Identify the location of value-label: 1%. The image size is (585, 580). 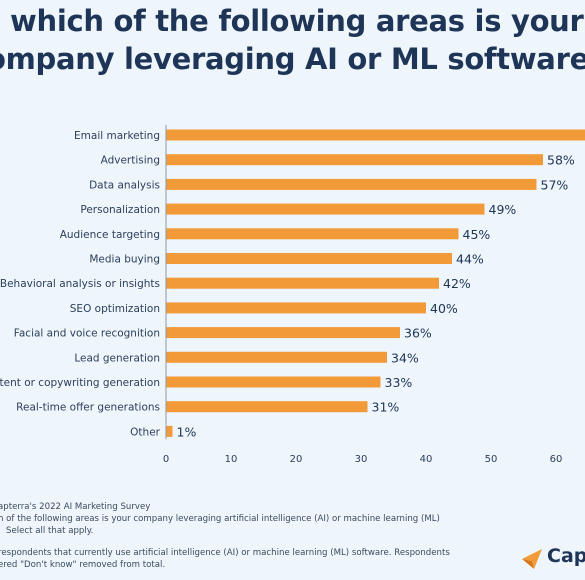
(187, 431).